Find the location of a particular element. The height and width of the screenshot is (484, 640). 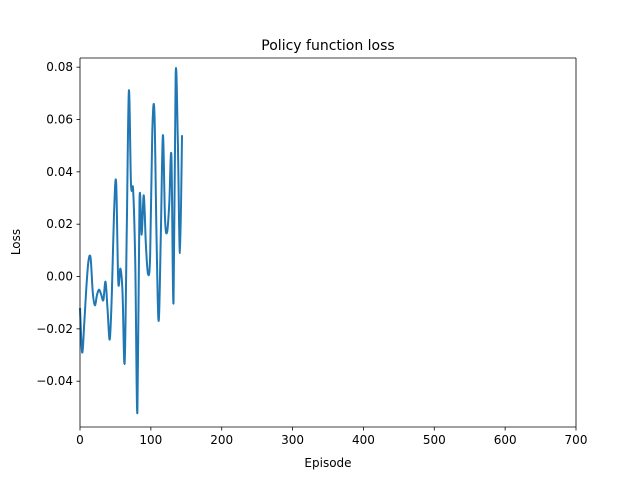

x-tick-label: 400 is located at coordinates (363, 440).